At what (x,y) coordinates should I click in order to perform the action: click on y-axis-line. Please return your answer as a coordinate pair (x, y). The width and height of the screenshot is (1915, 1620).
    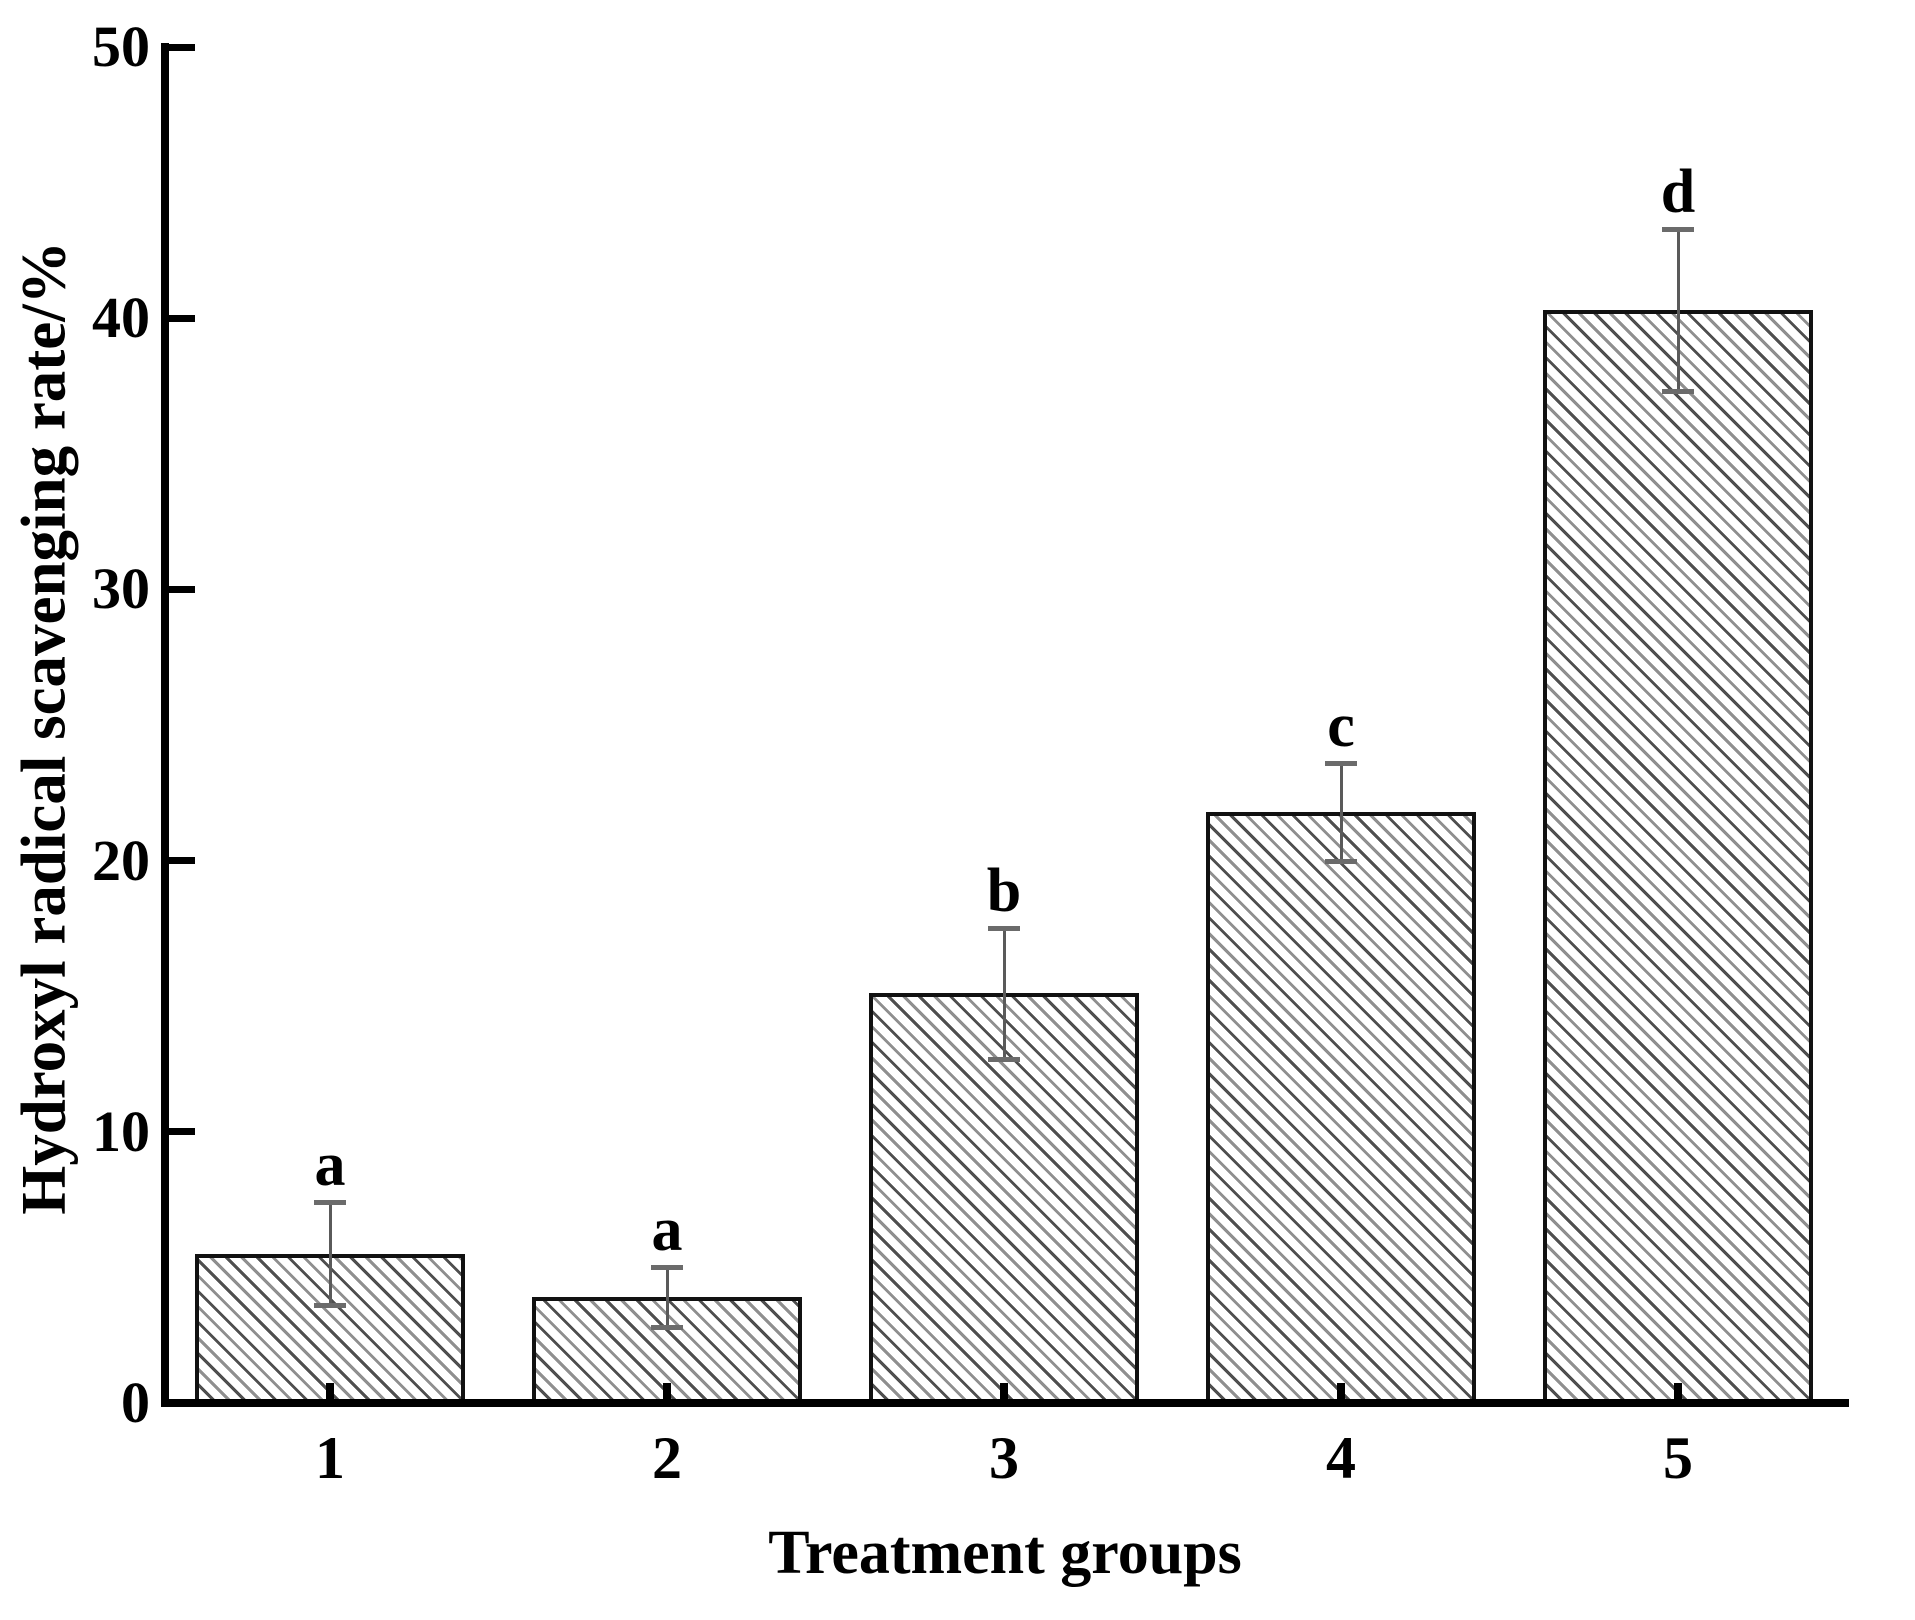
    Looking at the image, I should click on (165, 725).